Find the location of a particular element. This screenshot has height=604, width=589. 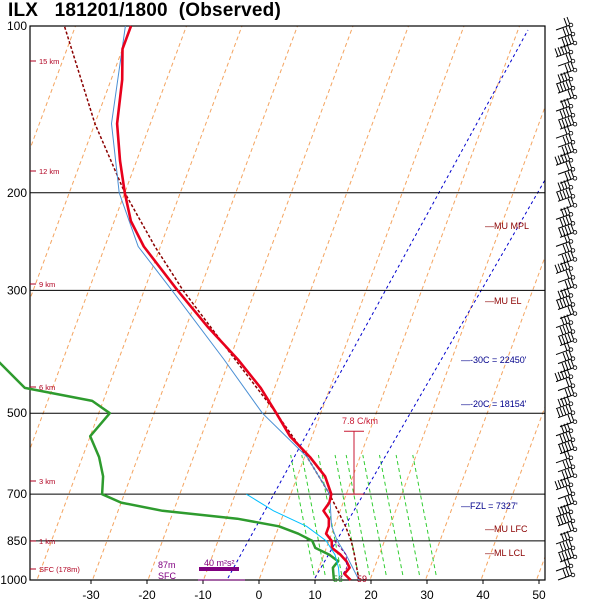

temperature-tick-label: 10 is located at coordinates (315, 595).